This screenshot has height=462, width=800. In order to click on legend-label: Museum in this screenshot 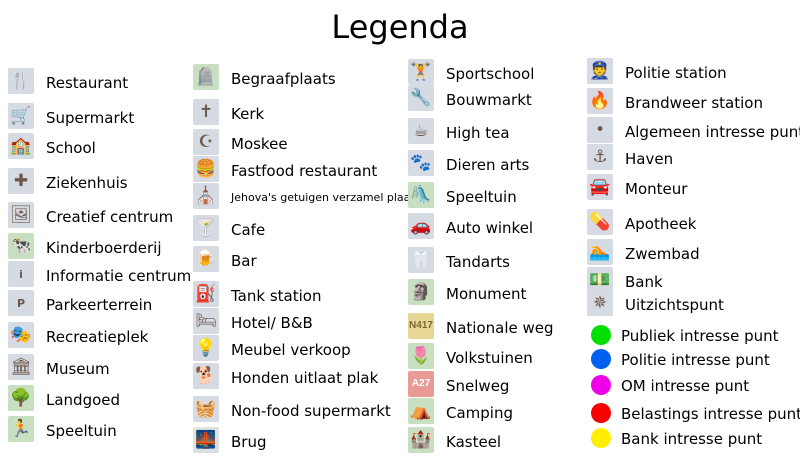, I will do `click(78, 369)`.